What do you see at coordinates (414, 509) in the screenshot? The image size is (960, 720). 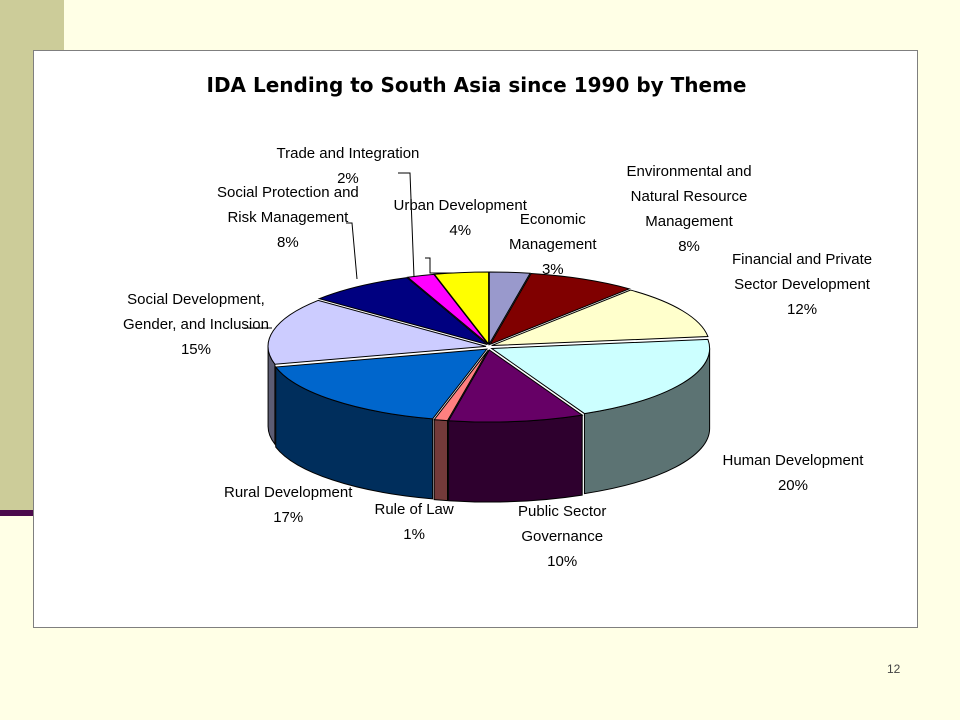 I see `slice-label-text: Rule of Law` at bounding box center [414, 509].